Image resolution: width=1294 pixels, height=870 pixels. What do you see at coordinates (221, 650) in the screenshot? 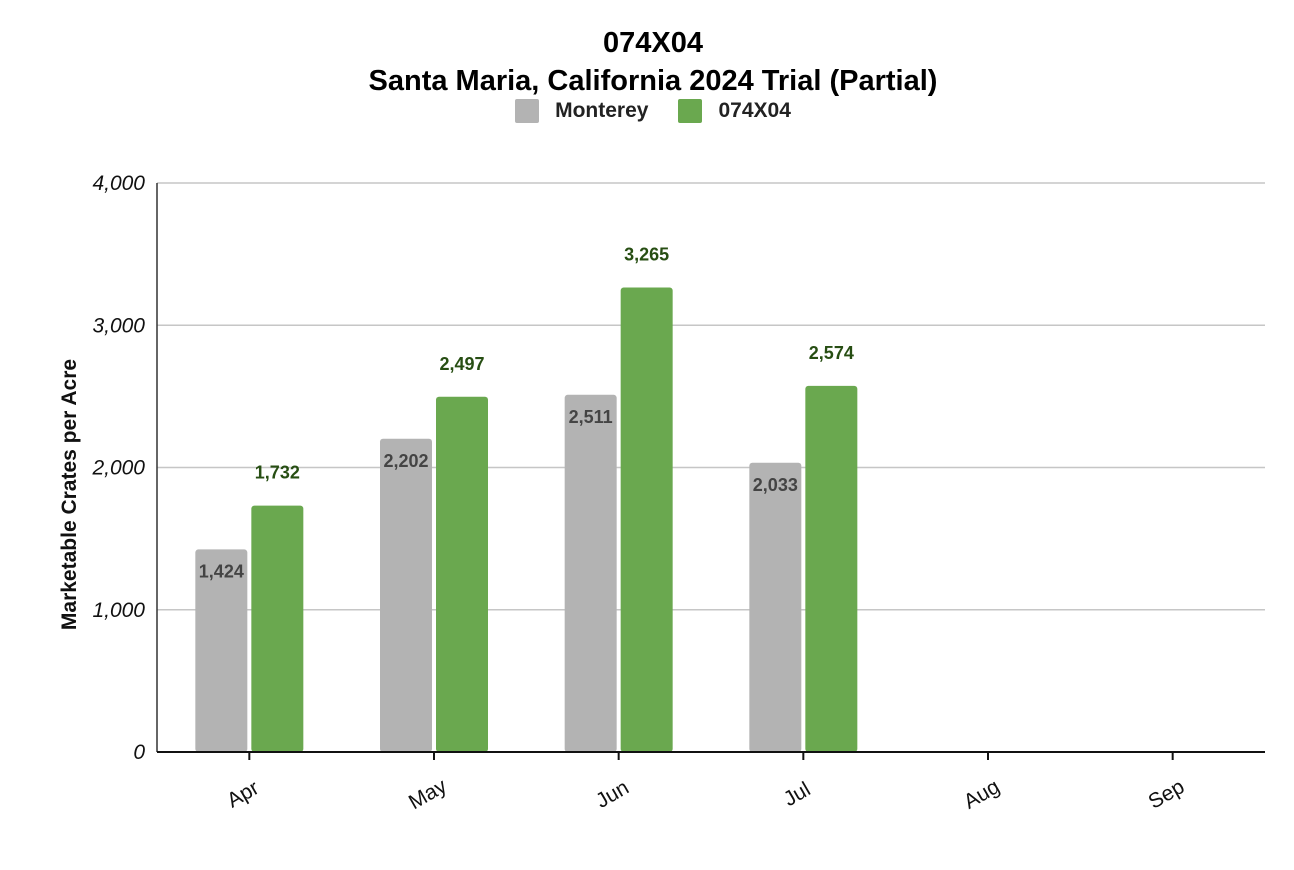
I see `bar-monterey-apr` at bounding box center [221, 650].